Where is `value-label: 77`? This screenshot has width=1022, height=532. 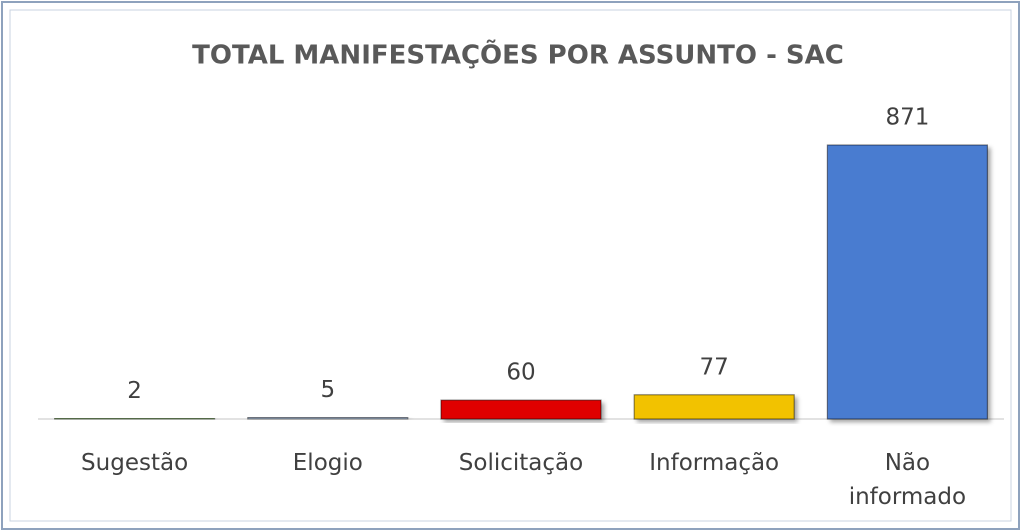
value-label: 77 is located at coordinates (714, 367).